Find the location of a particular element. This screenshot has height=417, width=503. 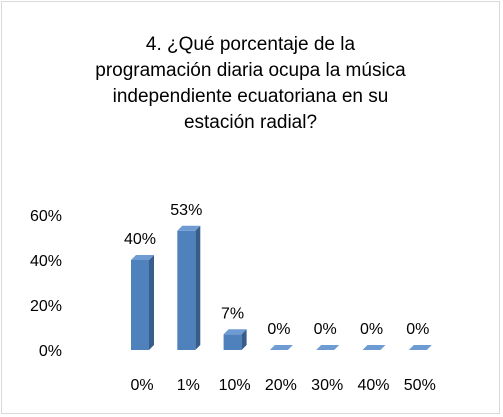

y-tick-label: 40% is located at coordinates (46, 261).